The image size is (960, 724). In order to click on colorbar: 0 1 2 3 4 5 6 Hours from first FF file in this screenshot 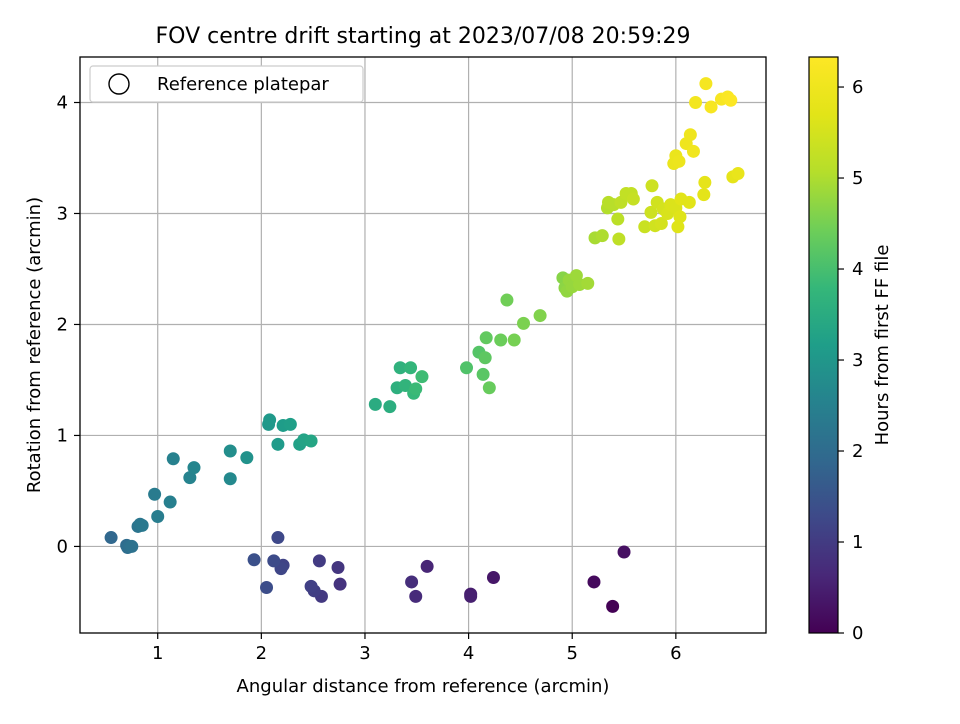, I will do `click(850, 350)`.